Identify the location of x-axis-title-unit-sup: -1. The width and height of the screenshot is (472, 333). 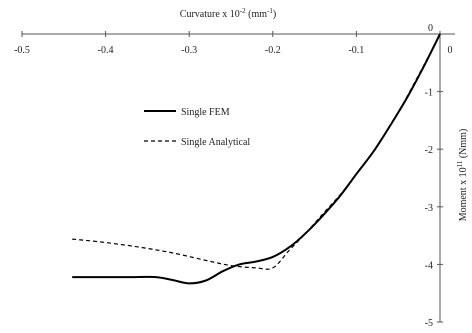
(270, 11).